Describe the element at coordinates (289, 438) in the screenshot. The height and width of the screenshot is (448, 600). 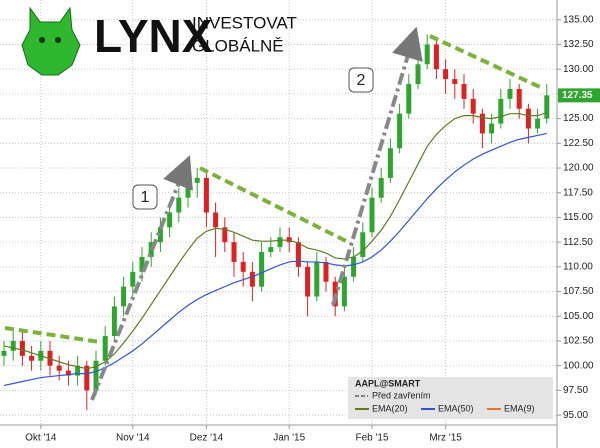
I see `x-tick-label: Jan '15` at that location.